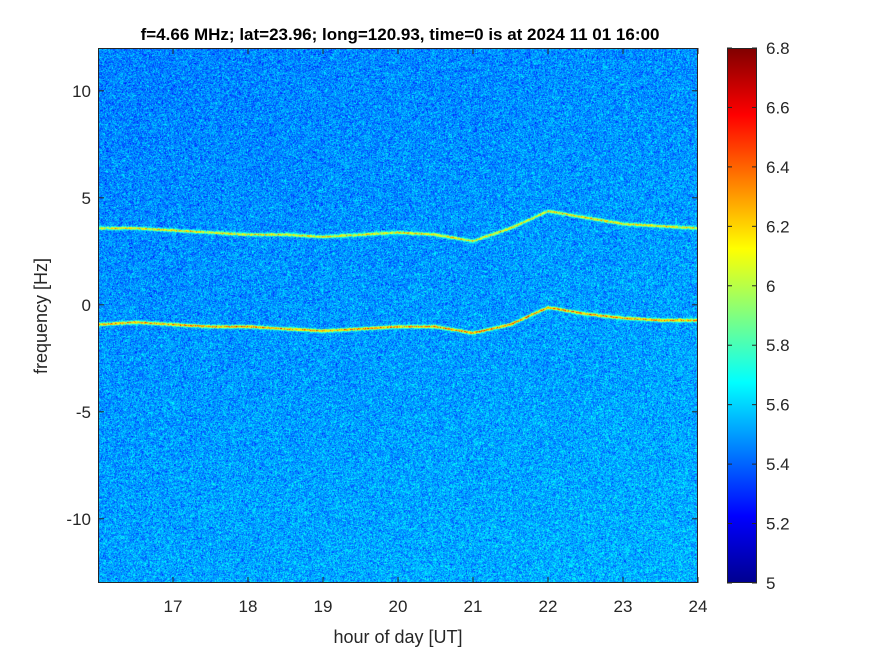 The width and height of the screenshot is (875, 656). I want to click on colorbar-tick-label: 5.2, so click(778, 524).